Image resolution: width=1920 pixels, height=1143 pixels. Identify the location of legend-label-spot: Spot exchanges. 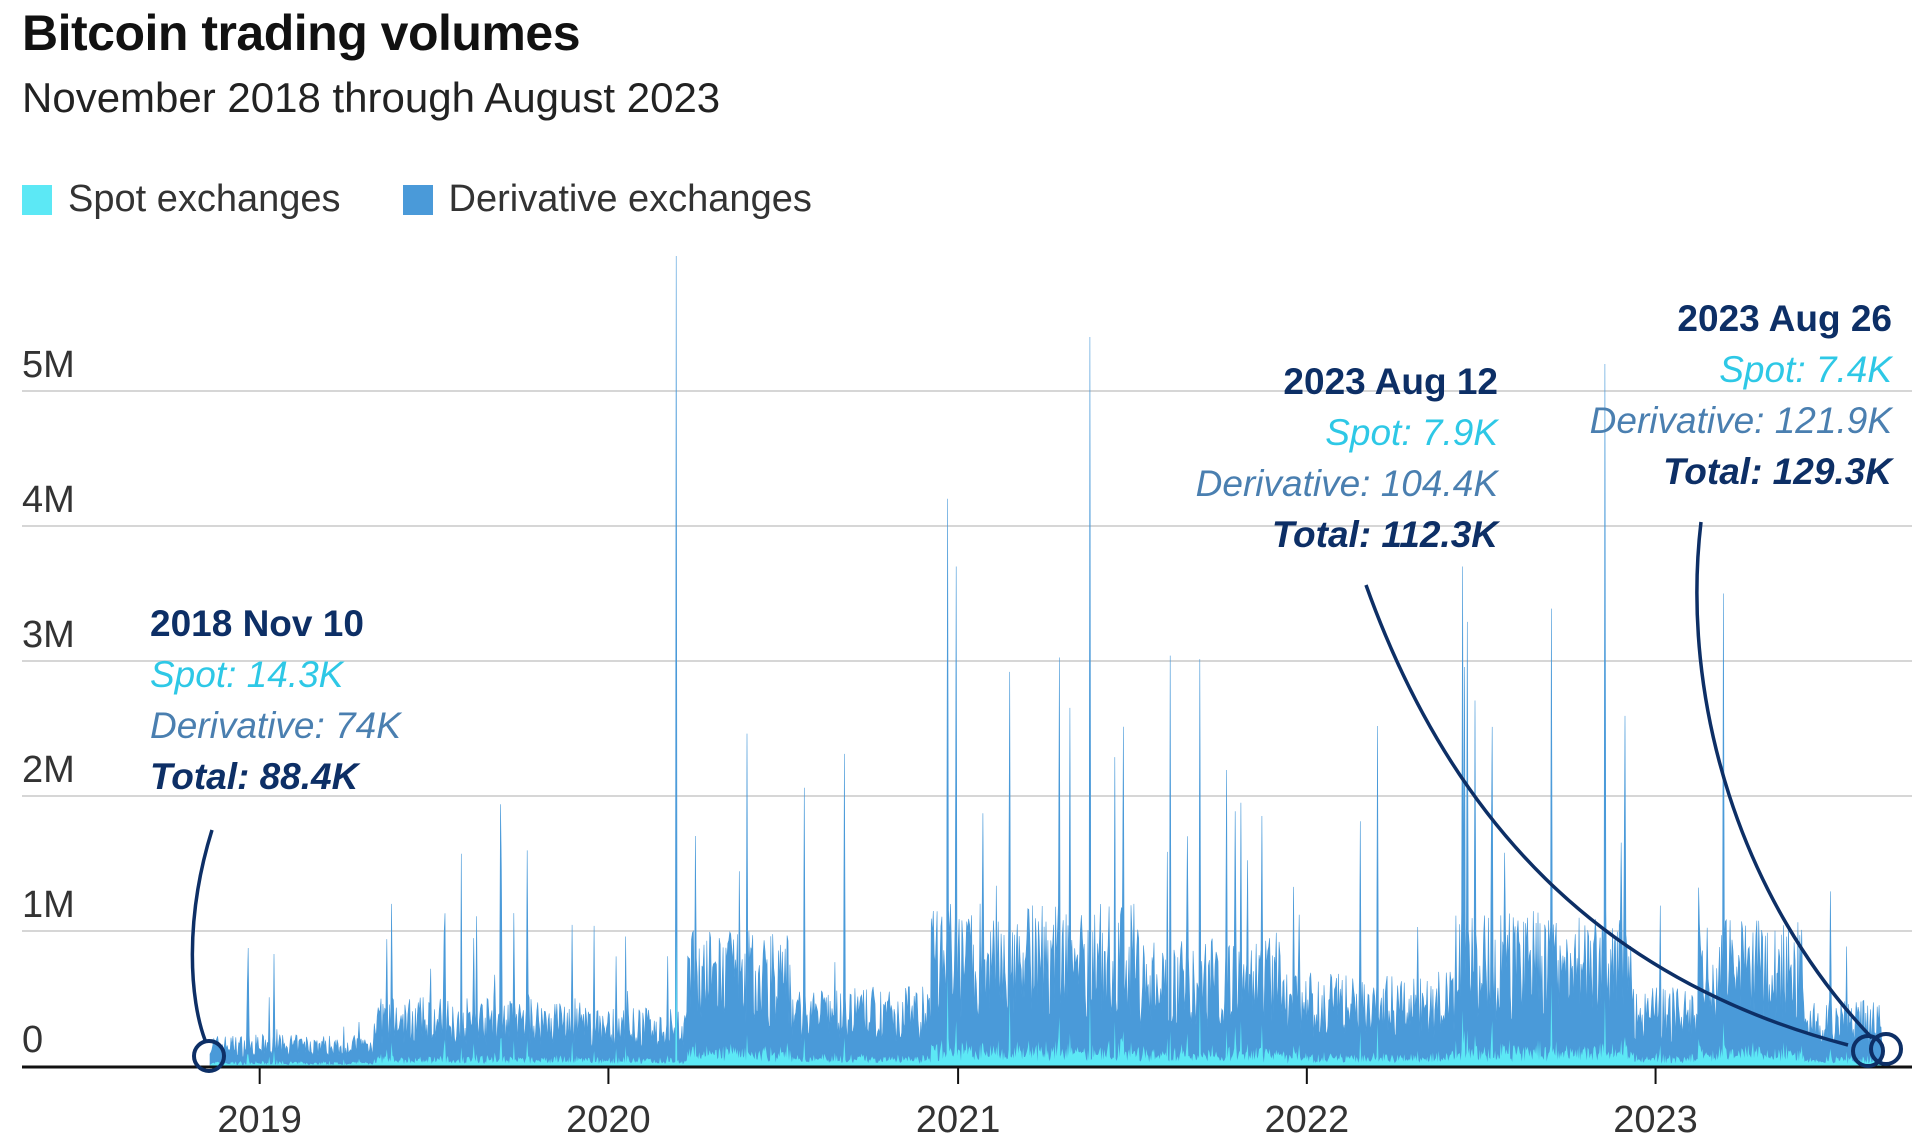
(204, 199).